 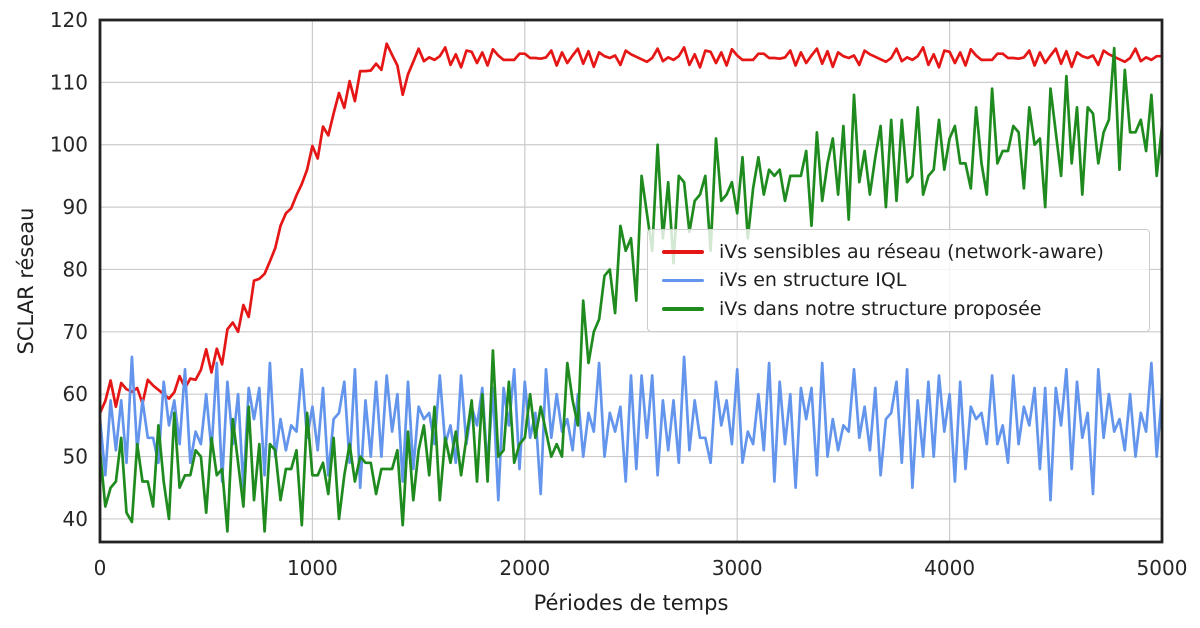 I want to click on y-tick-label: 40, so click(x=75, y=519).